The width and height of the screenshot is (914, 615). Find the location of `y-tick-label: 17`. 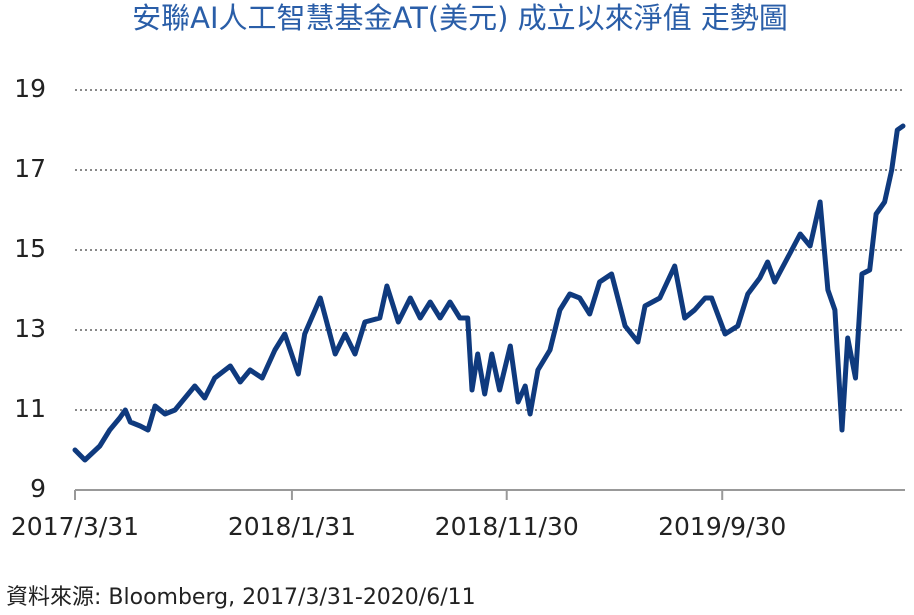

y-tick-label: 17 is located at coordinates (30, 168).